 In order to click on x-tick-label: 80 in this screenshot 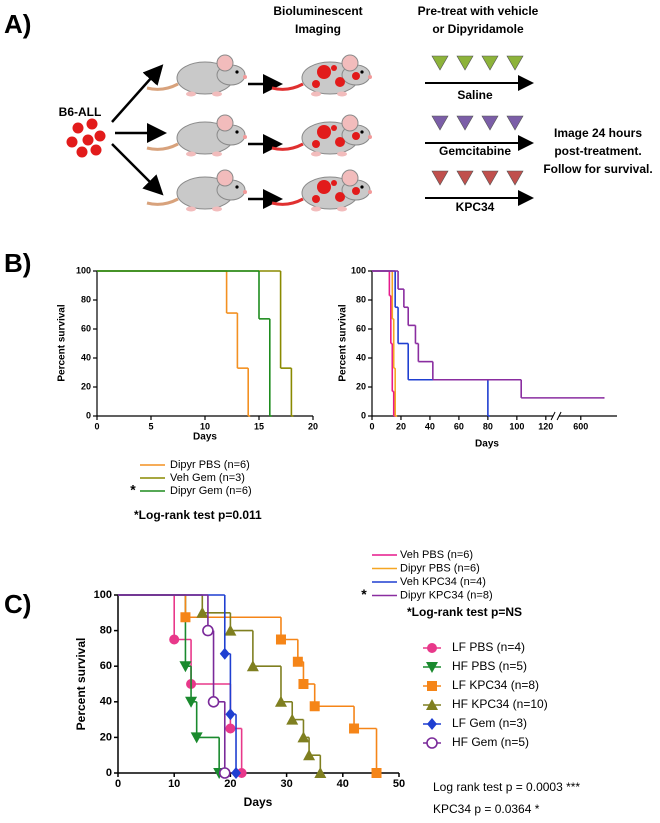, I will do `click(488, 426)`.